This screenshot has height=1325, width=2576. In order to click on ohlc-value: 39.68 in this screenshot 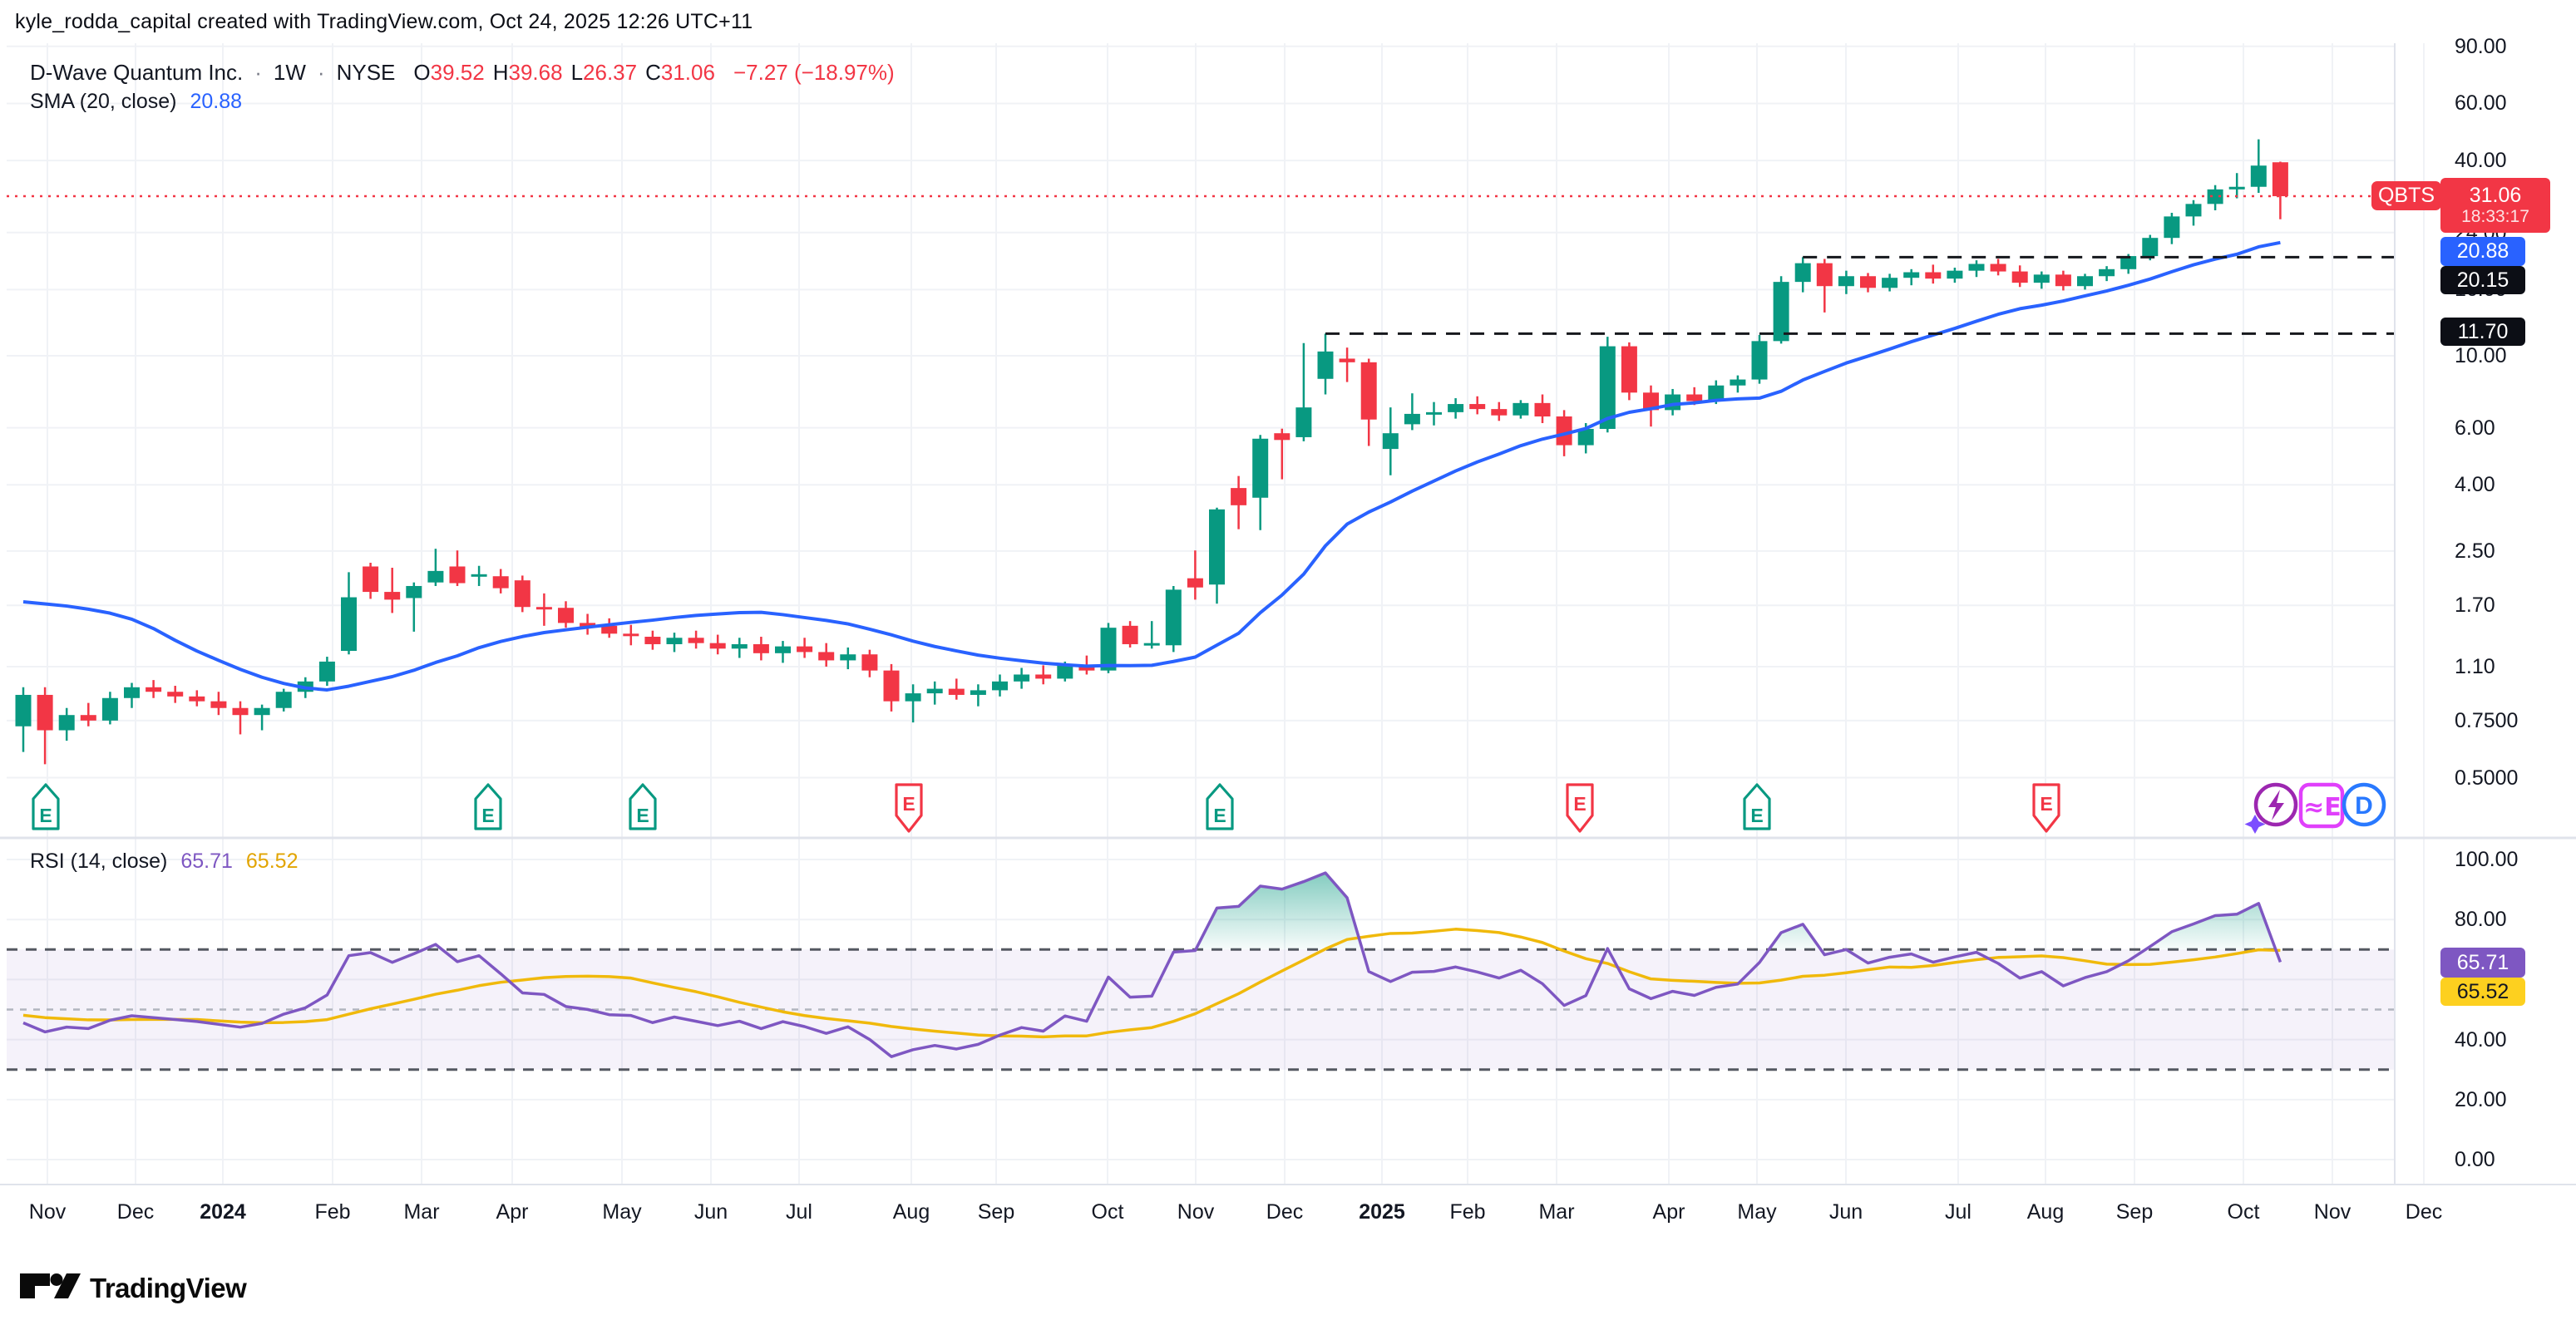, I will do `click(535, 73)`.